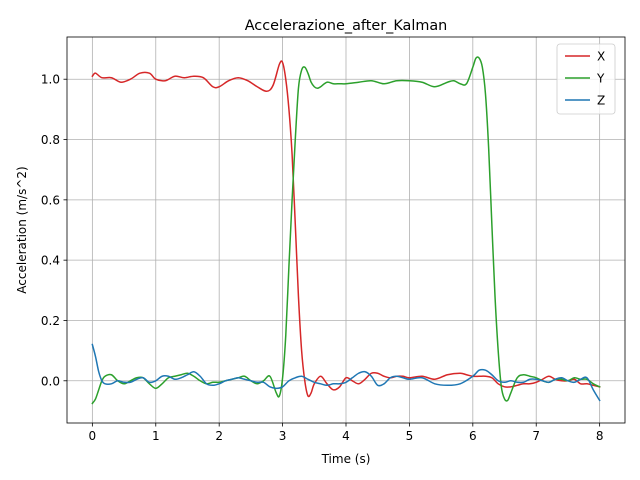  Describe the element at coordinates (283, 436) in the screenshot. I see `x-tick-label: 3` at that location.